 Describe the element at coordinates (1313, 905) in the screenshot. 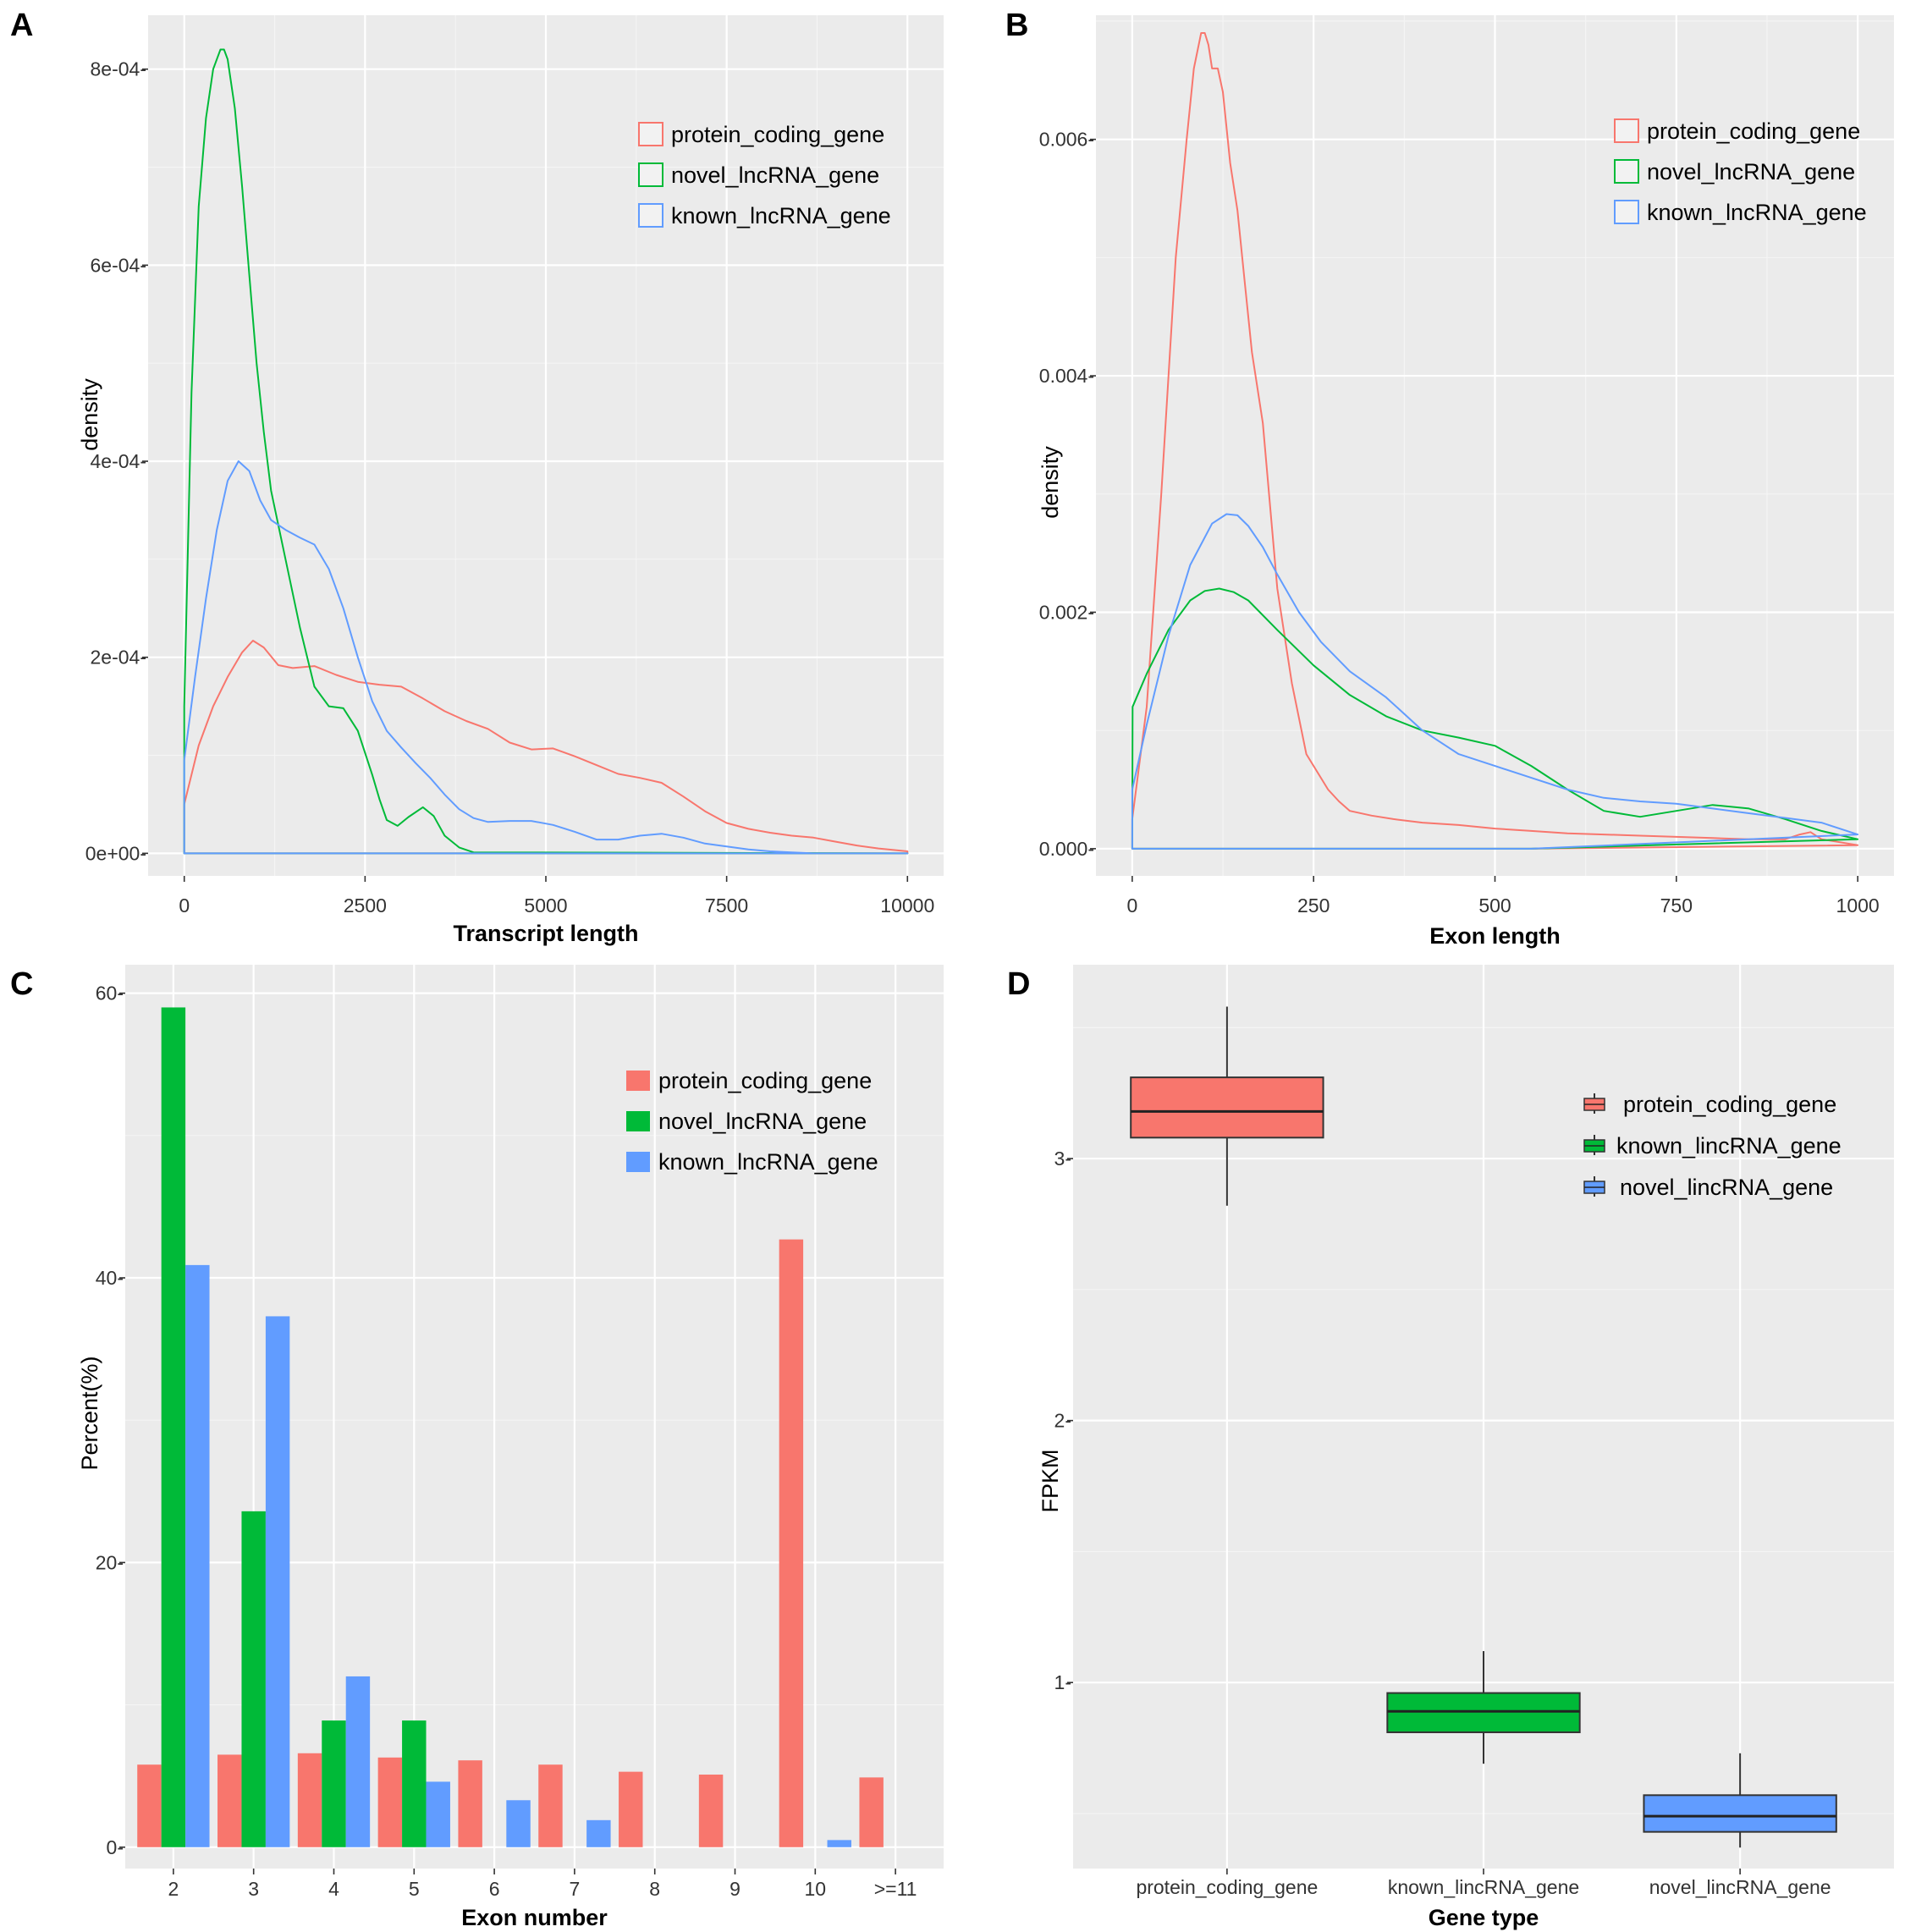

I see `x-tick-label: 250` at that location.